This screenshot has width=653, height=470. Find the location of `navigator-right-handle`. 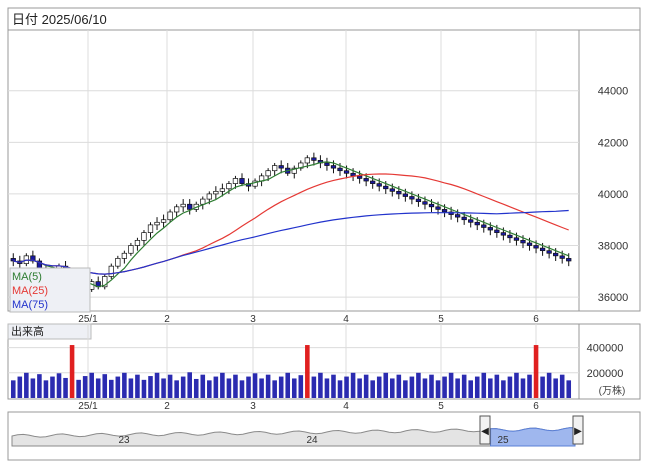

navigator-right-handle is located at coordinates (578, 430).